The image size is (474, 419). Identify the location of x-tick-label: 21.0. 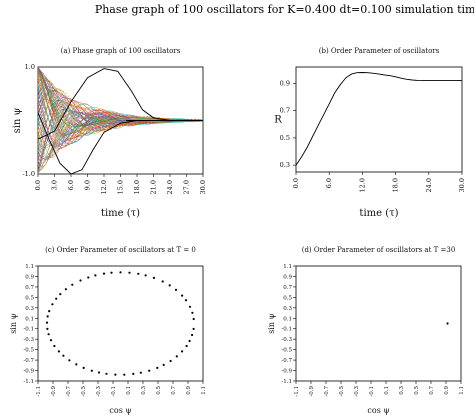
(154, 187).